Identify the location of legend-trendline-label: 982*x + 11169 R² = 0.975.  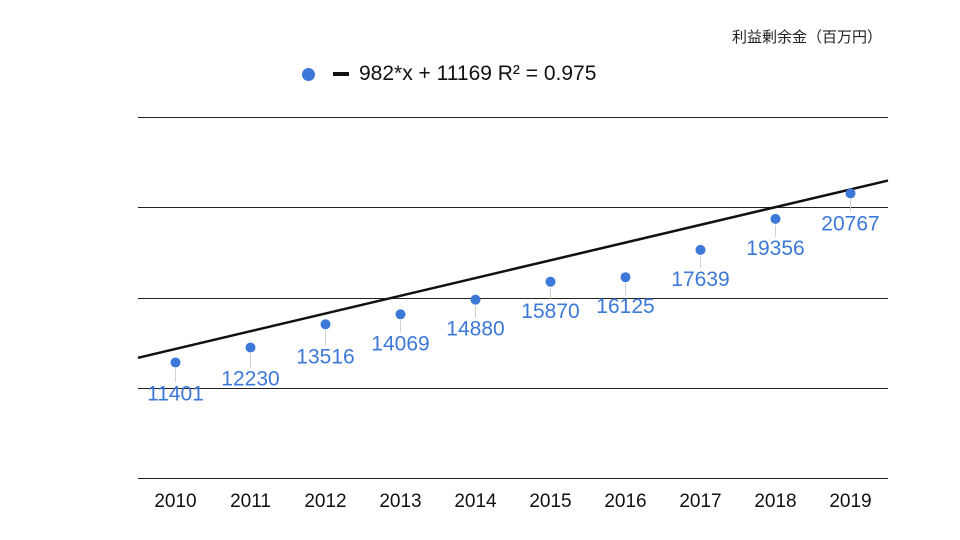
(478, 73).